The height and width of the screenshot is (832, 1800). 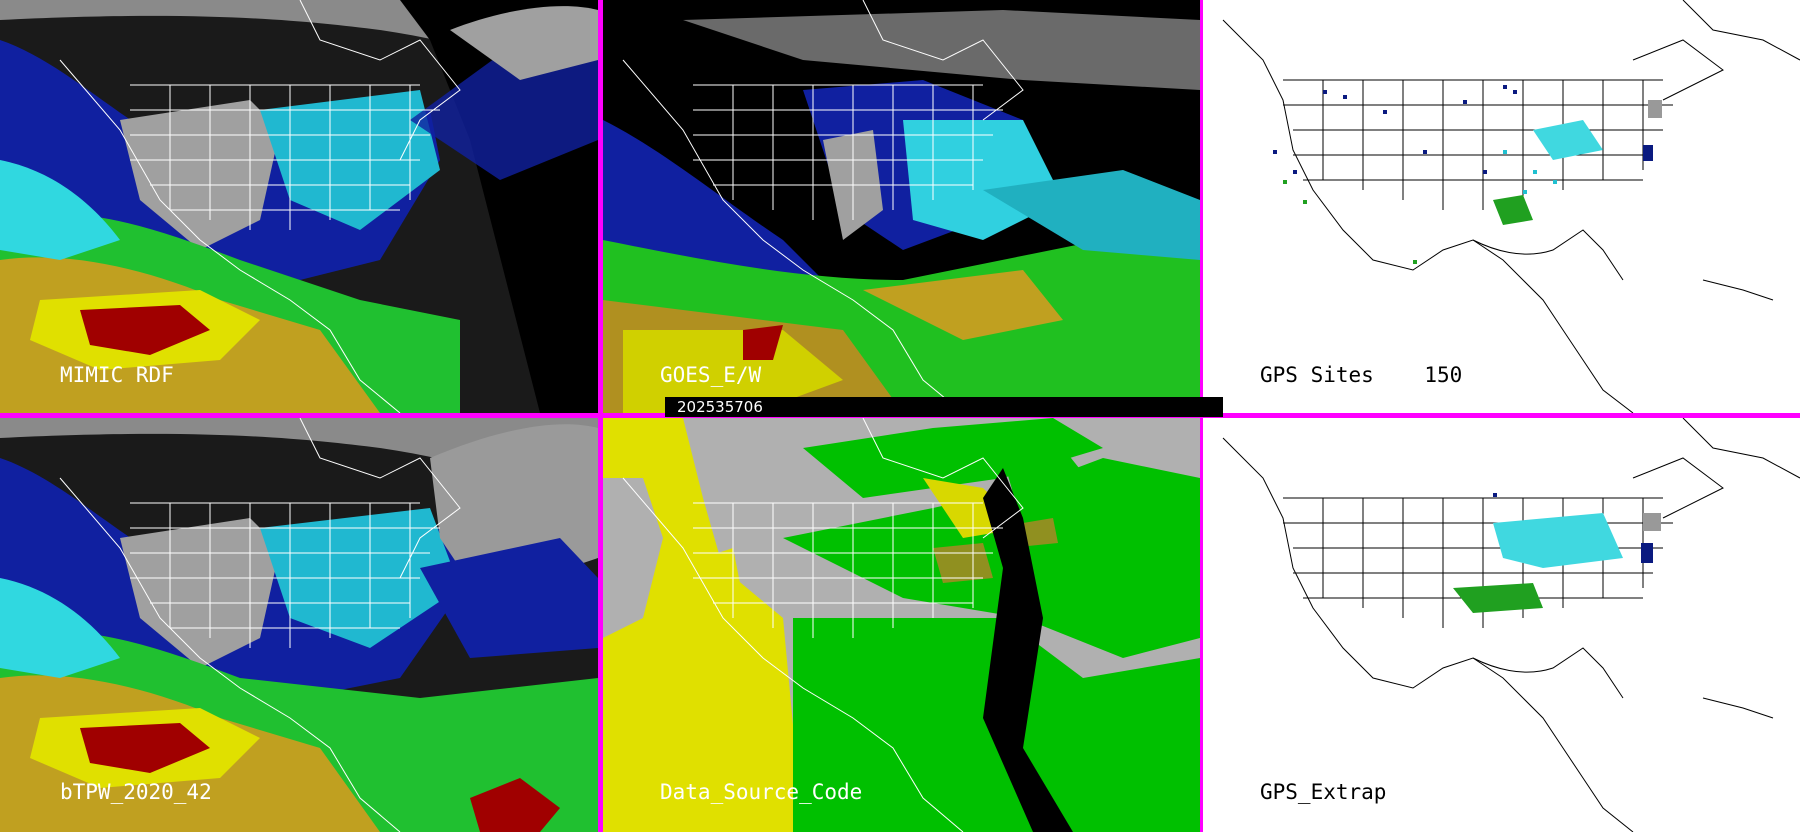 I want to click on panel-label-btpw: bTPW_2020_42, so click(x=136, y=792).